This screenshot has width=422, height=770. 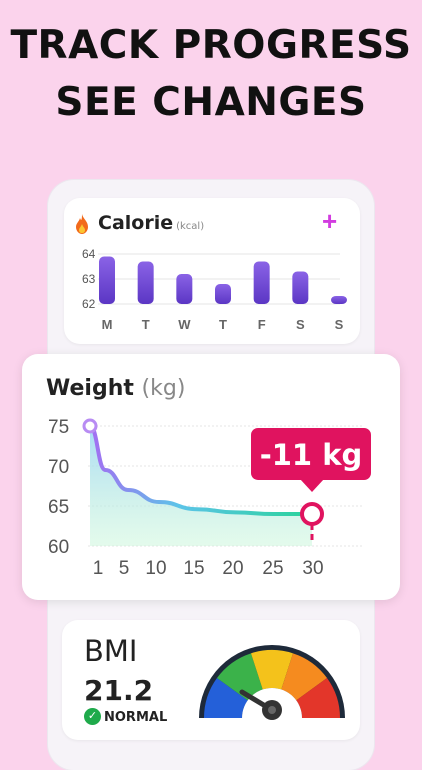 I want to click on bmi-label: BMI, so click(x=111, y=651).